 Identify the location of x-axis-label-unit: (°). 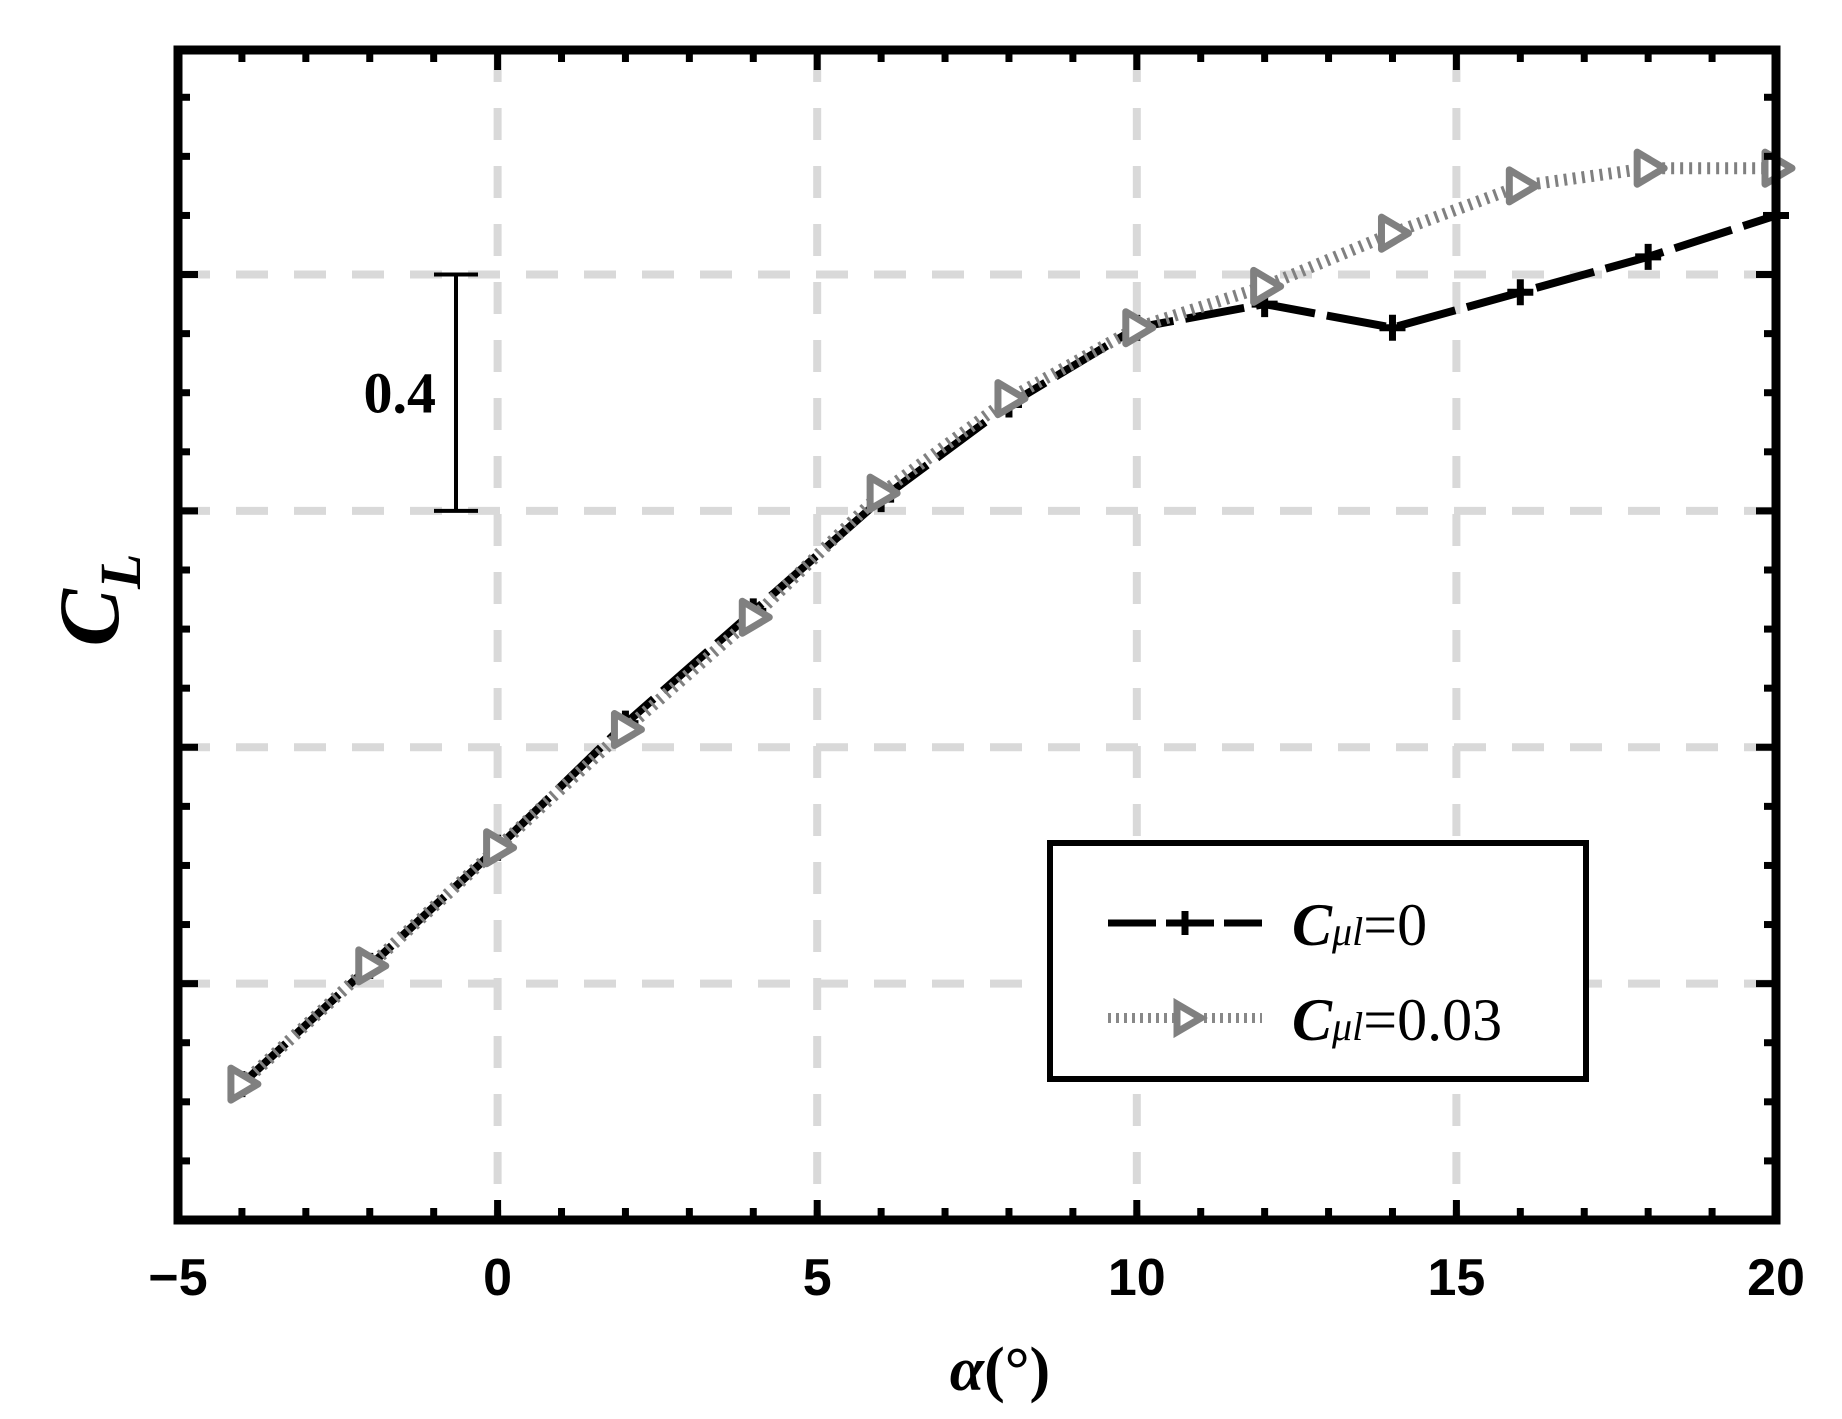
(1017, 1370).